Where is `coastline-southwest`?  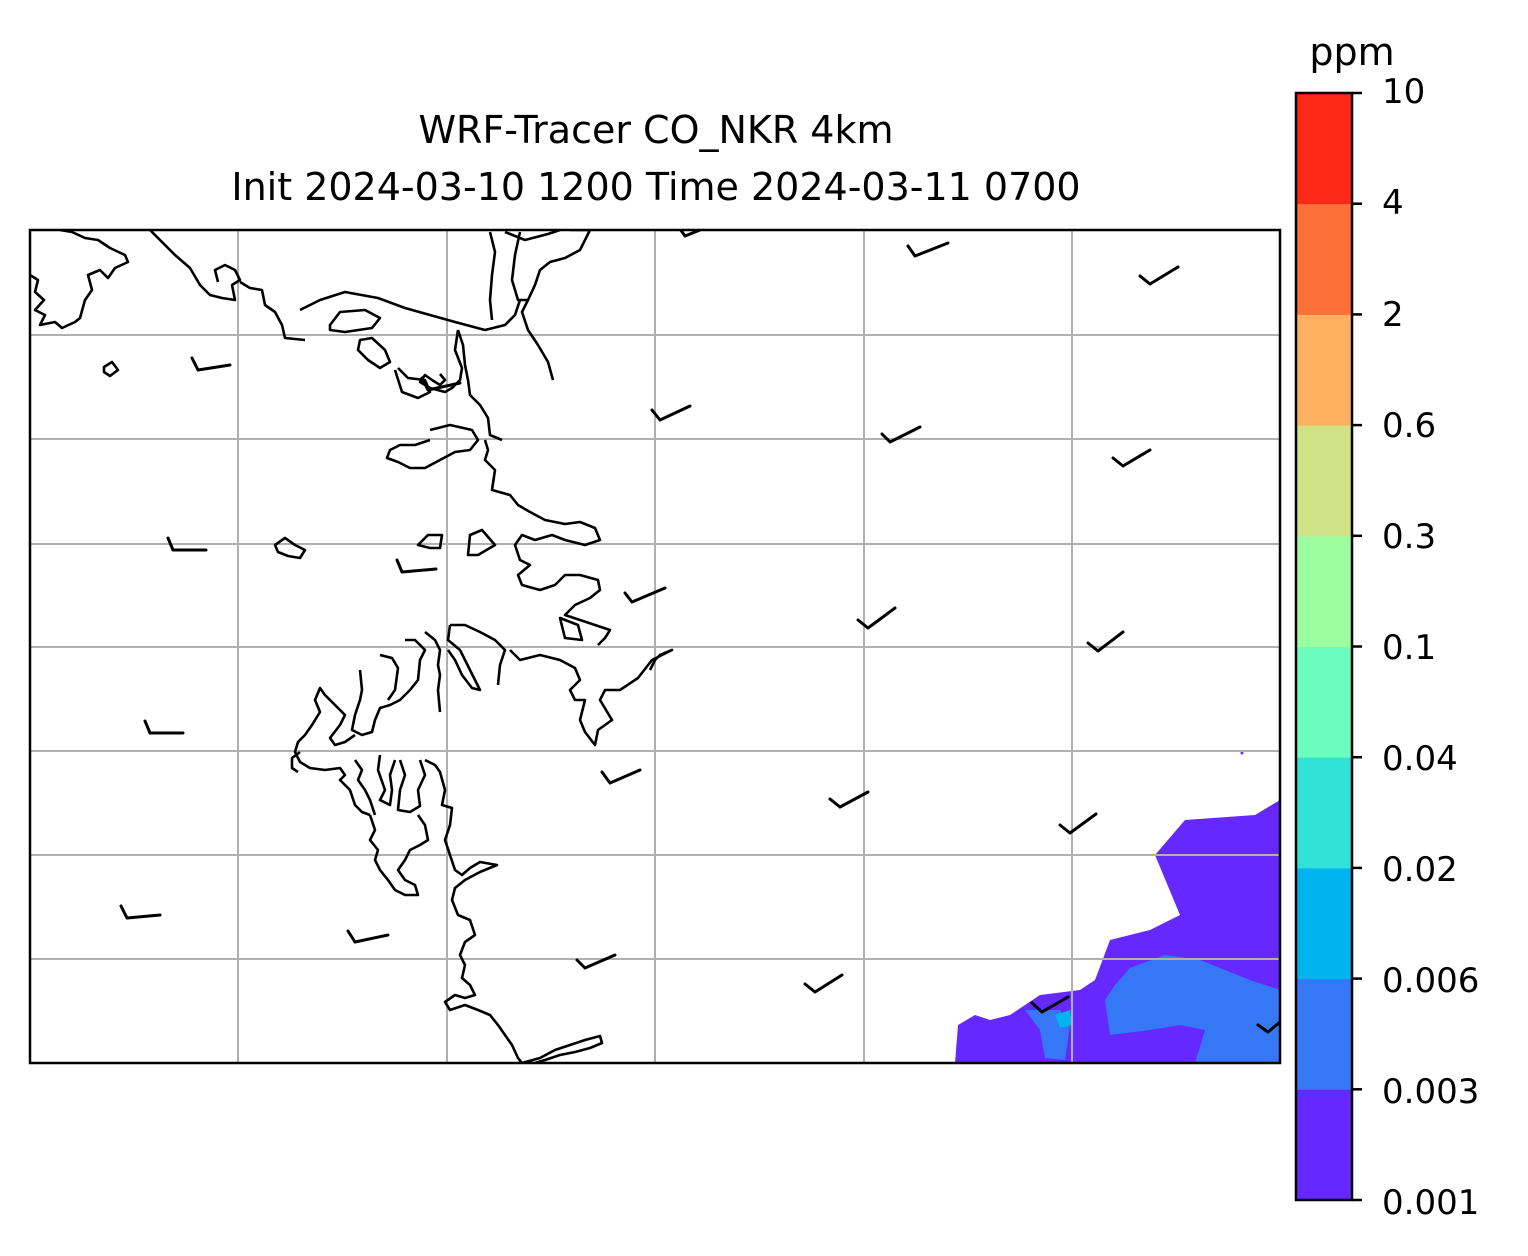
coastline-southwest is located at coordinates (407, 874).